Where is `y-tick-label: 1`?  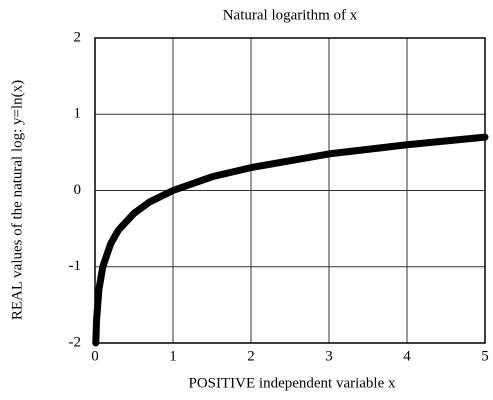
y-tick-label: 1 is located at coordinates (78, 114).